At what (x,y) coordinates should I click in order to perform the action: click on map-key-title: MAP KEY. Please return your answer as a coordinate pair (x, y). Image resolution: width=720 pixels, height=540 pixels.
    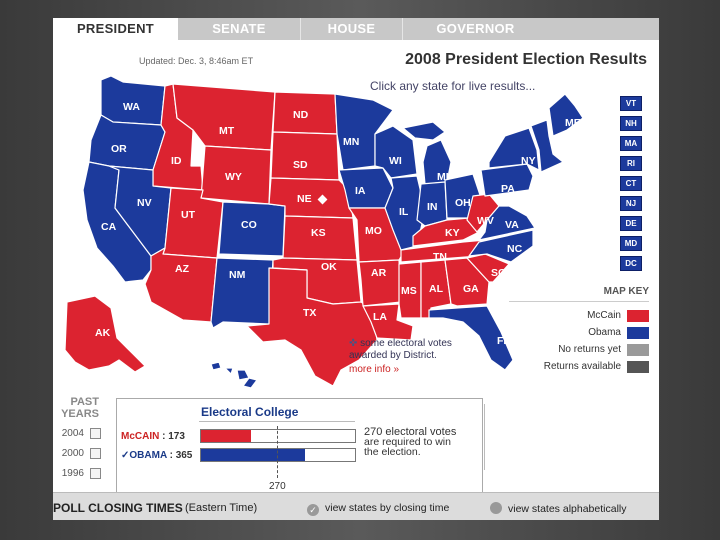
    Looking at the image, I should click on (579, 294).